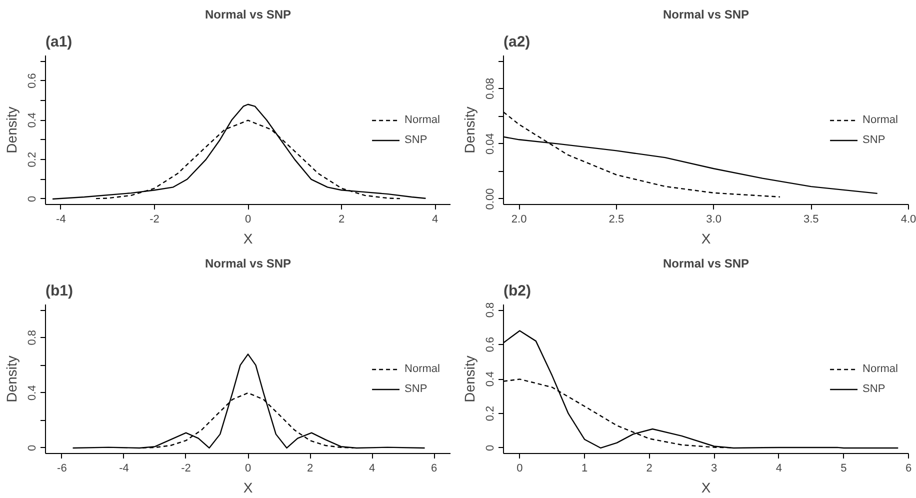 The image size is (916, 498). I want to click on text: (a2), so click(517, 42).